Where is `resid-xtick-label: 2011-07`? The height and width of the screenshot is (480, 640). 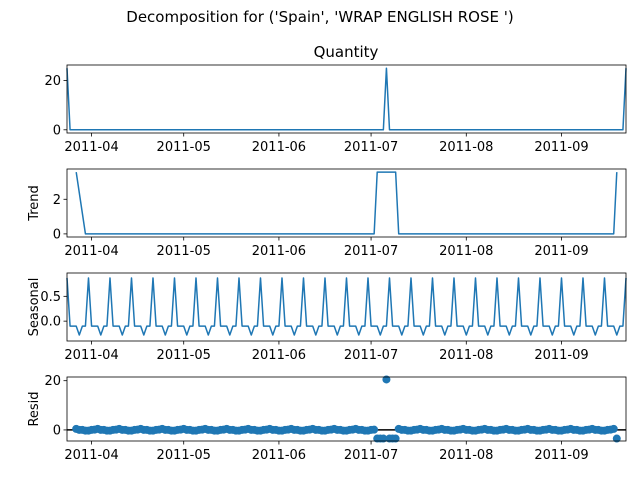 resid-xtick-label: 2011-07 is located at coordinates (371, 455).